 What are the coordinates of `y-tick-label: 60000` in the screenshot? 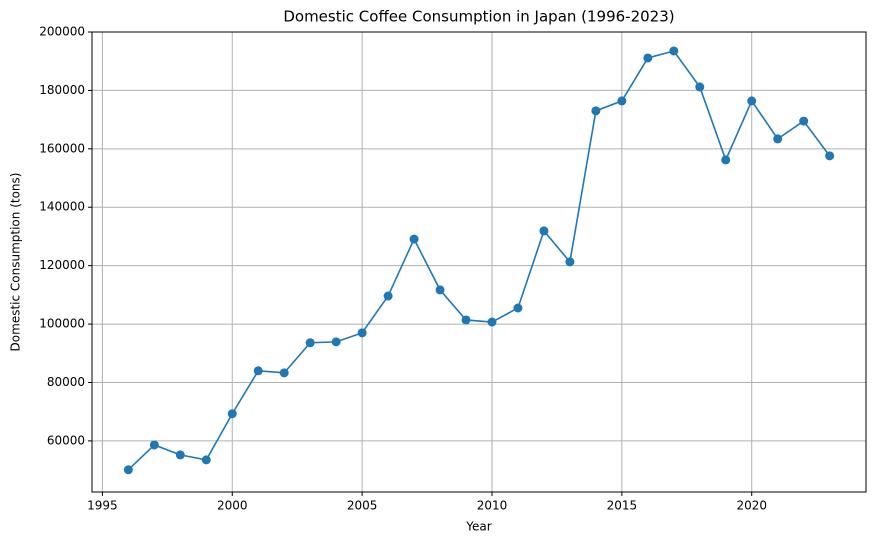 It's located at (66, 440).